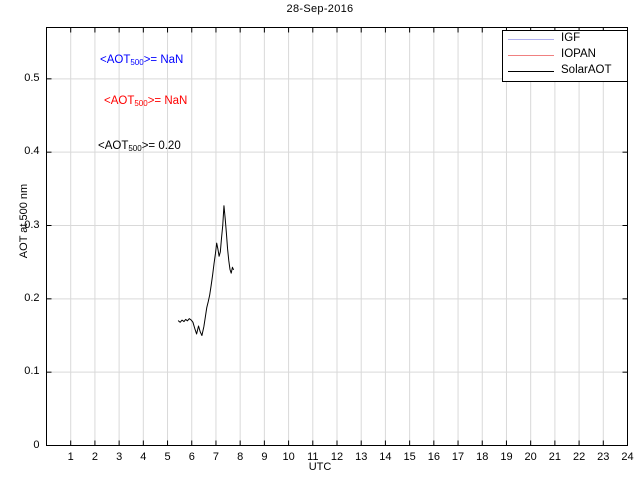  What do you see at coordinates (216, 456) in the screenshot?
I see `x-tick-label: 7` at bounding box center [216, 456].